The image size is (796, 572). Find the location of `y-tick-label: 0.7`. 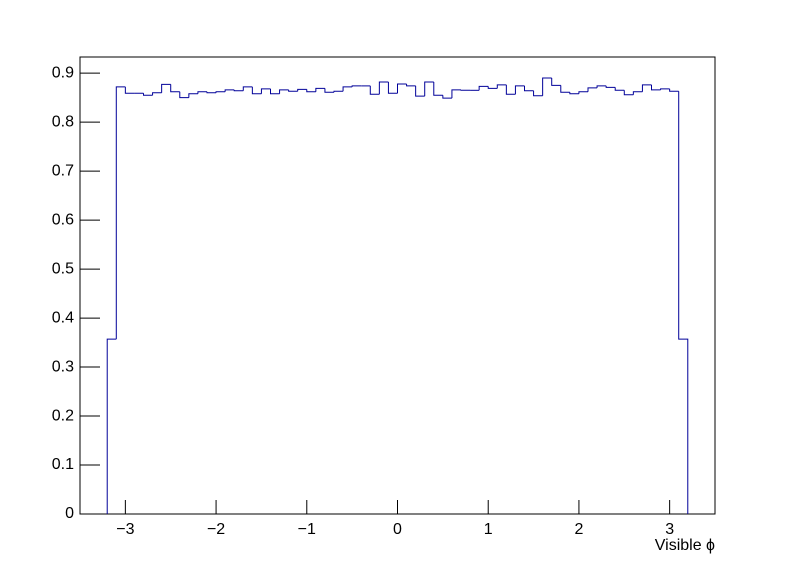

y-tick-label: 0.7 is located at coordinates (63, 170).